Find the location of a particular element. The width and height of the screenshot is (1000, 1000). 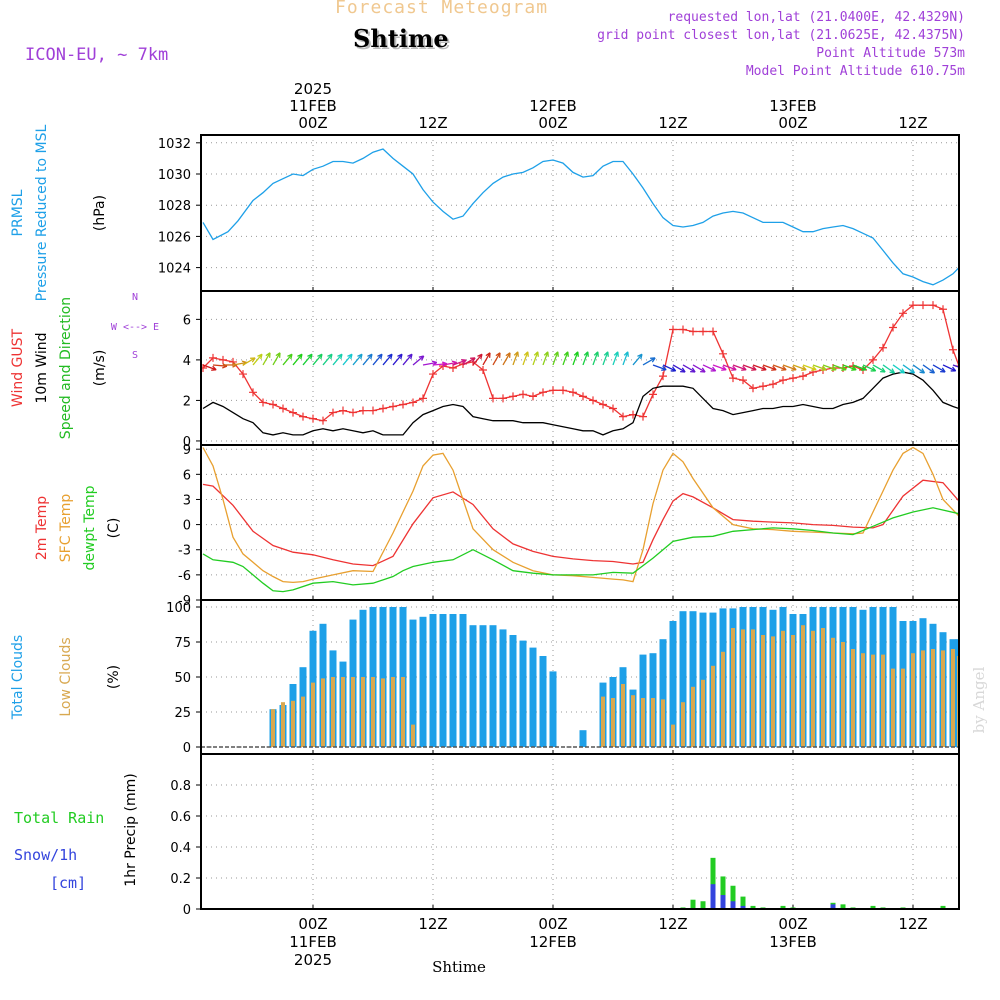

top-time-label: 11FEB is located at coordinates (312, 106).